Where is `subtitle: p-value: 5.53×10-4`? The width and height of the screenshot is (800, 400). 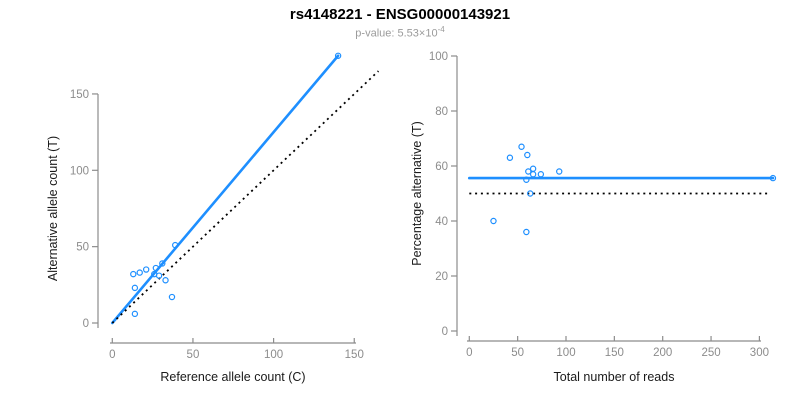 subtitle: p-value: 5.53×10-4 is located at coordinates (400, 32).